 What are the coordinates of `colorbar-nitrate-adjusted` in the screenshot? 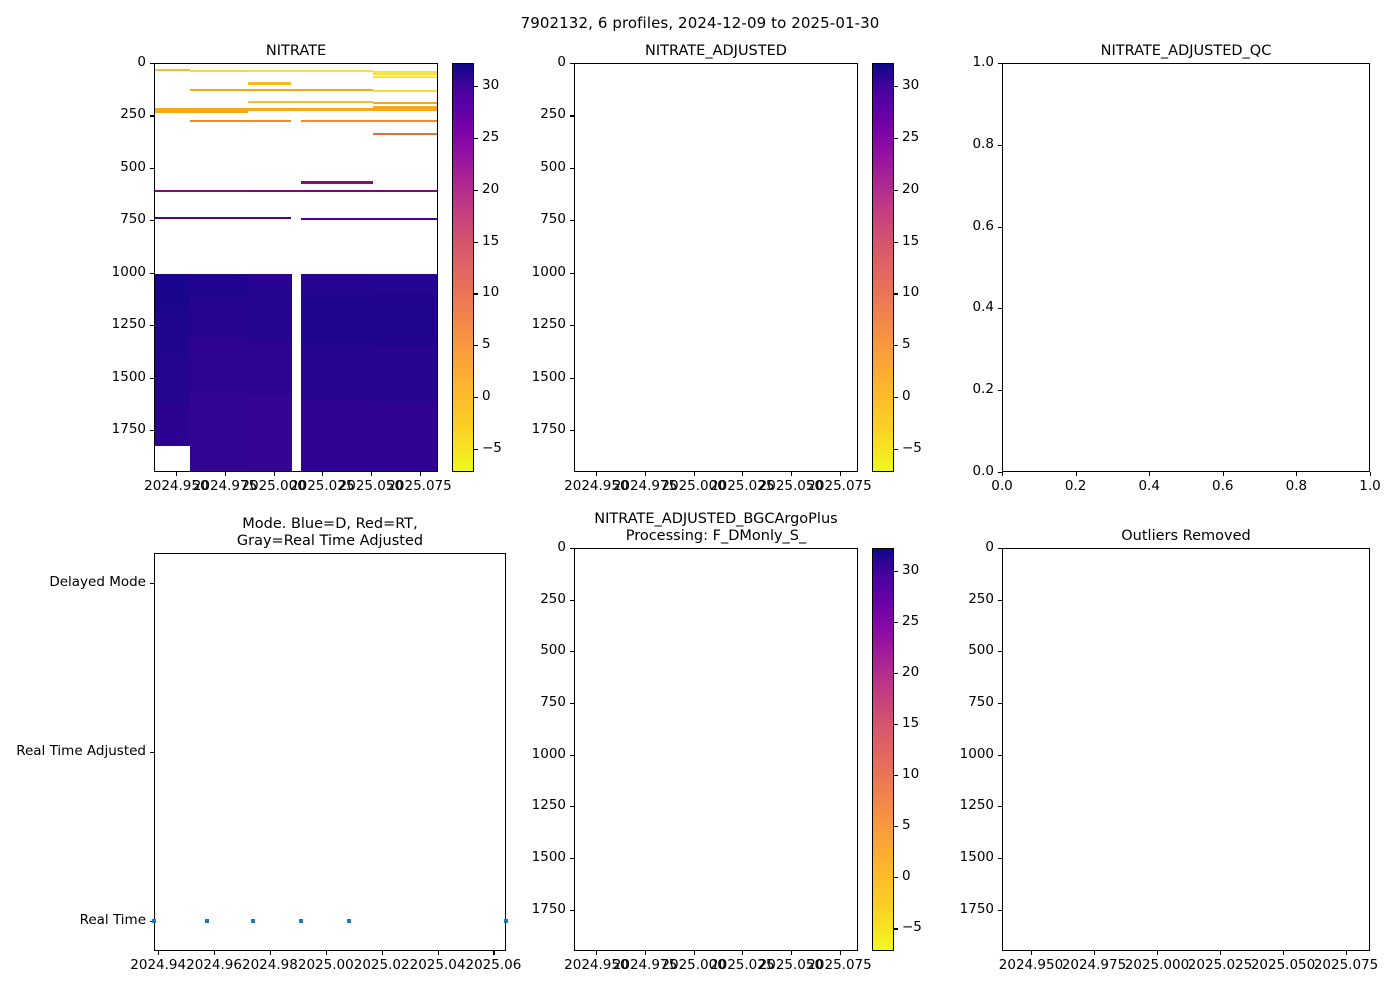 It's located at (883, 267).